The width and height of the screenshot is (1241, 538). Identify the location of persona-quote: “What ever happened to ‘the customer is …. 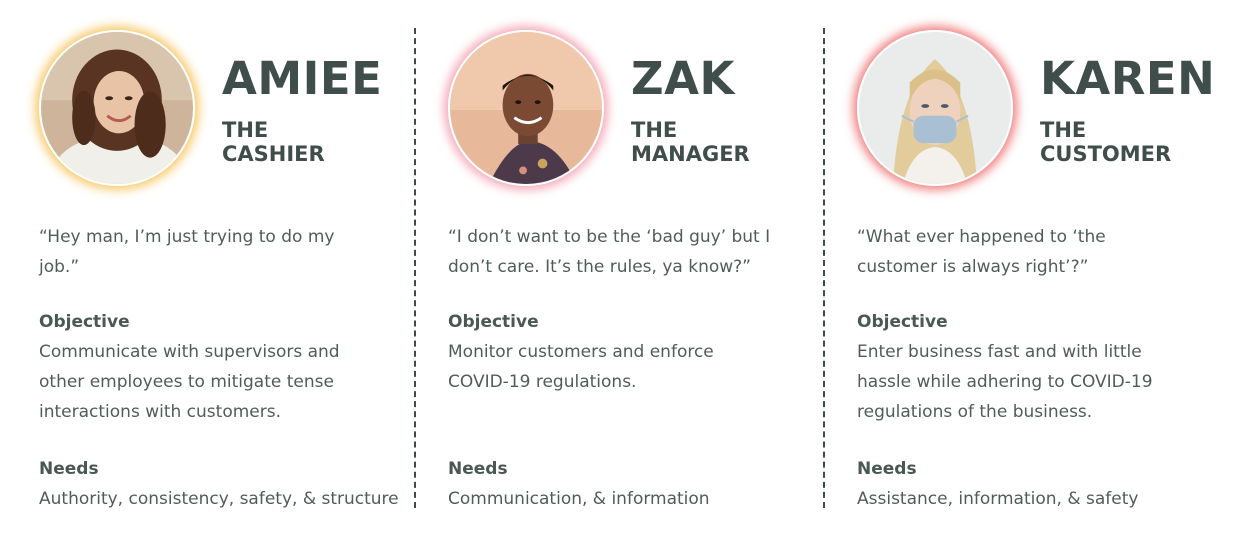
(981, 252).